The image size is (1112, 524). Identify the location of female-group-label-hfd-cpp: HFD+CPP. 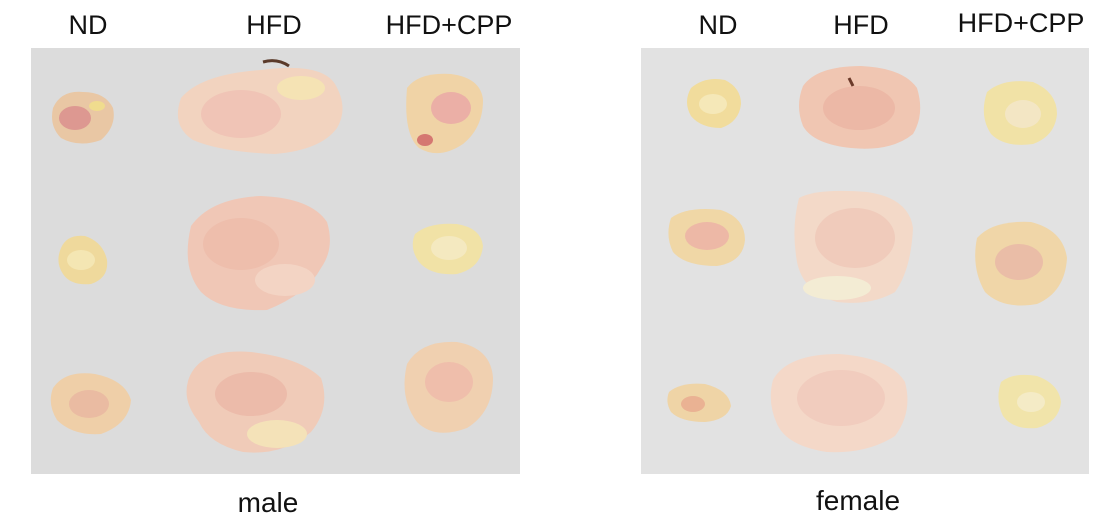
(1021, 23).